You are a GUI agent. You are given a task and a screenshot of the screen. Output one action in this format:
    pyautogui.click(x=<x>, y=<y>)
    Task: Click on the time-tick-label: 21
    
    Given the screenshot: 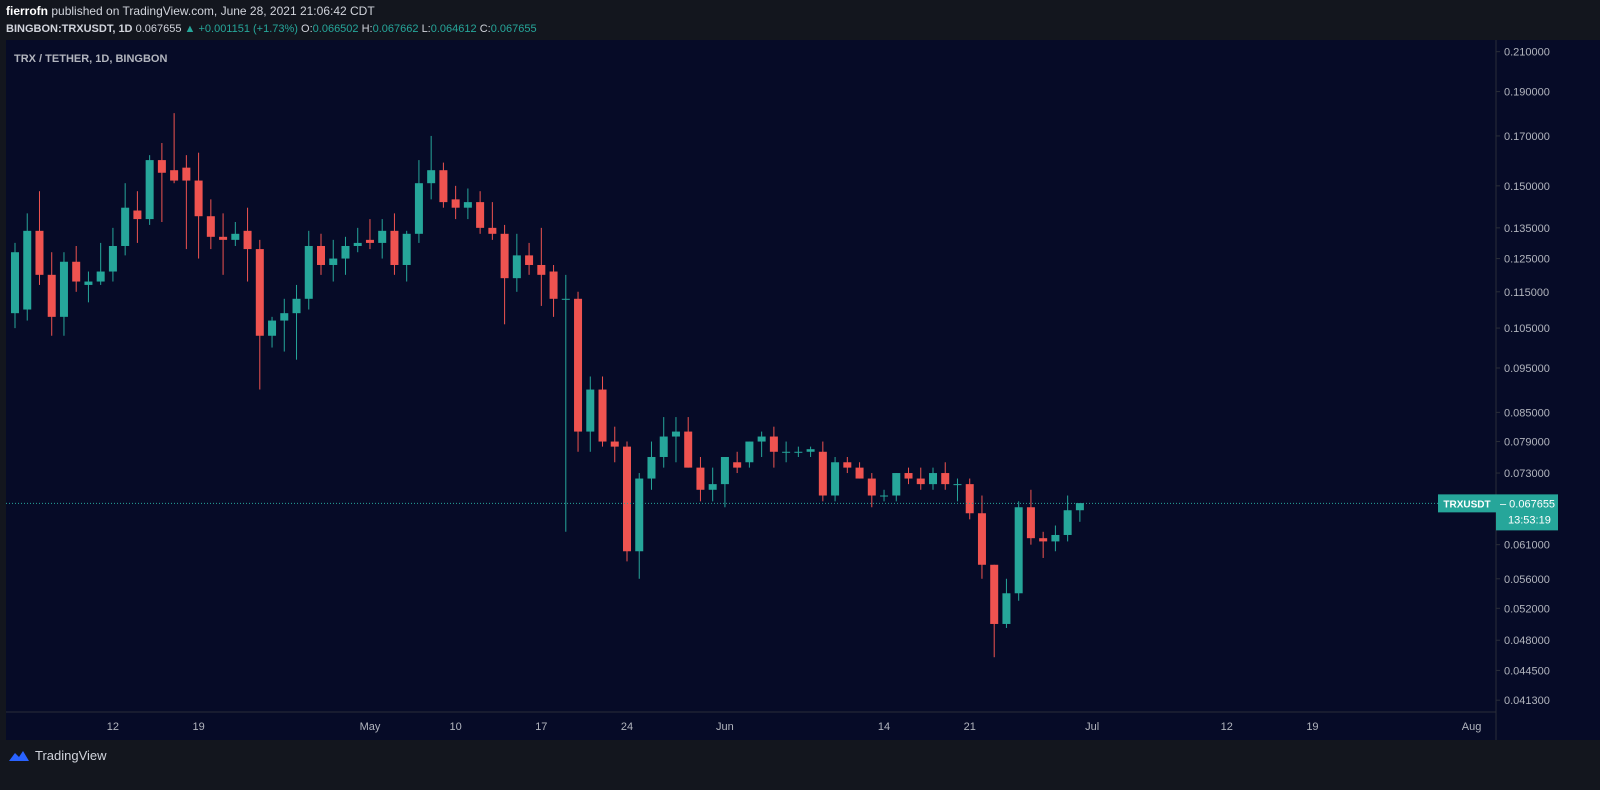 What is the action you would take?
    pyautogui.click(x=970, y=727)
    